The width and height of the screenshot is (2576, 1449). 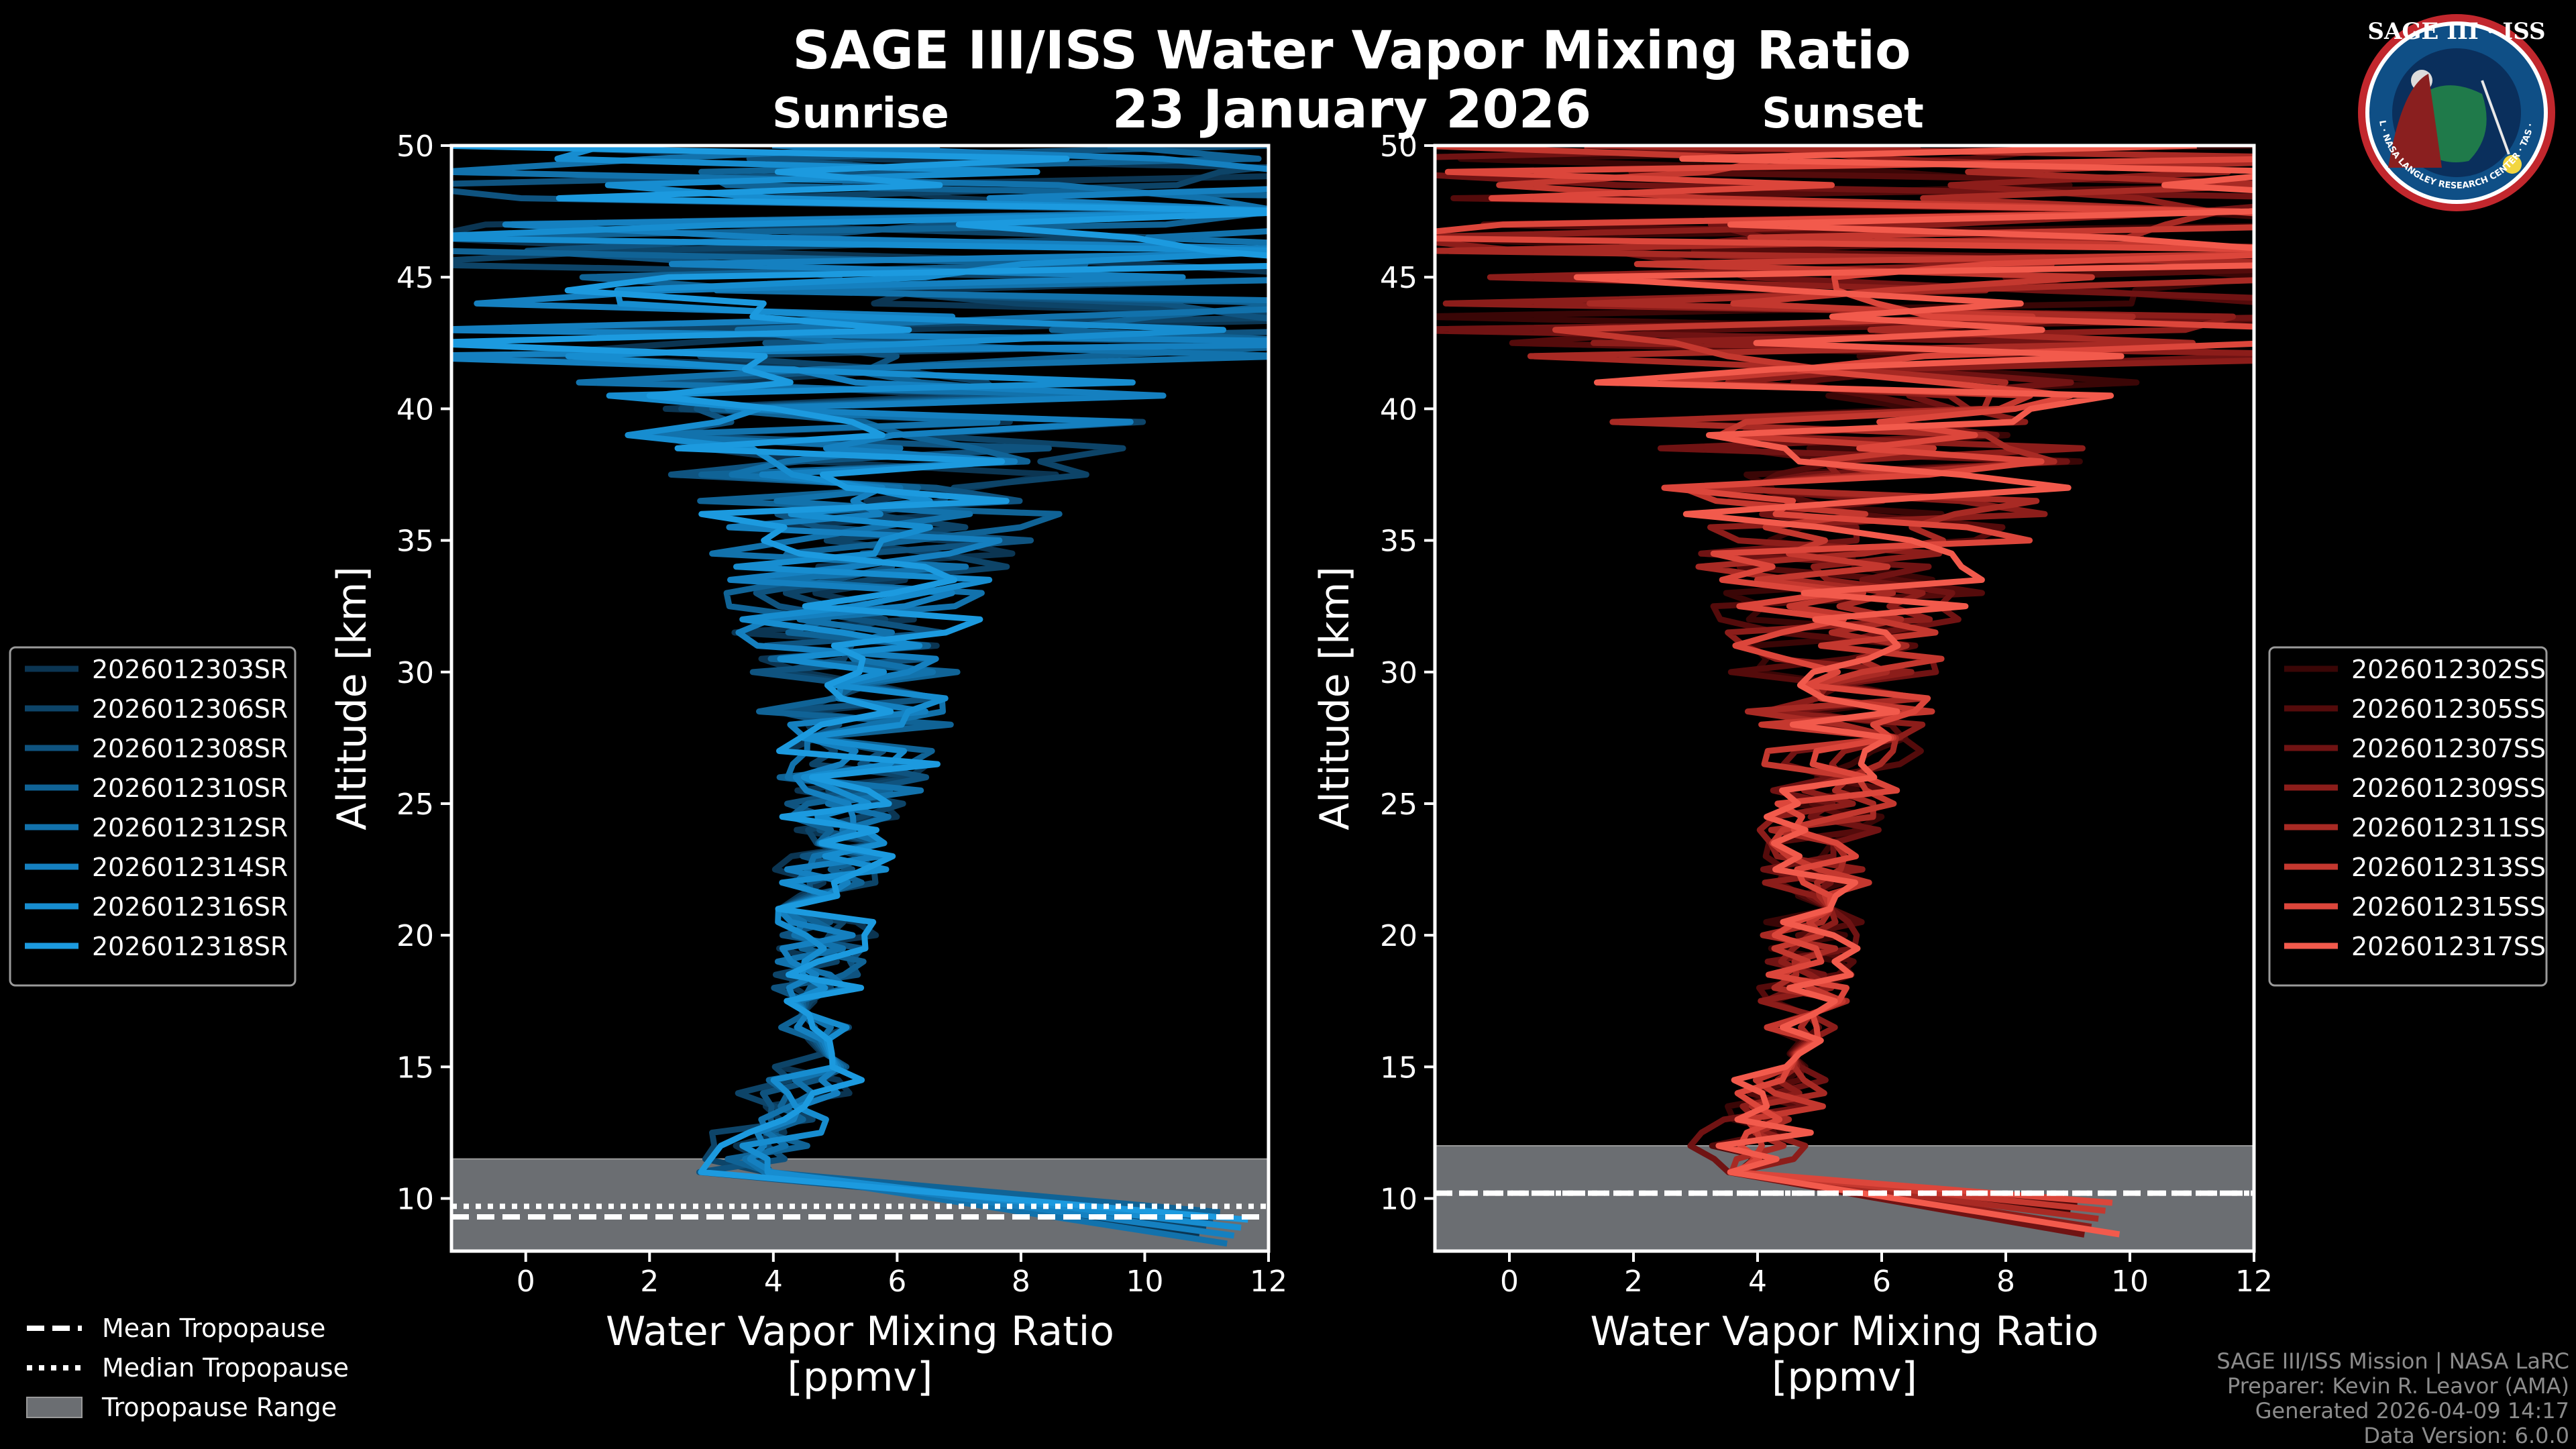 What do you see at coordinates (190, 669) in the screenshot?
I see `legend-label: 2026012303SR` at bounding box center [190, 669].